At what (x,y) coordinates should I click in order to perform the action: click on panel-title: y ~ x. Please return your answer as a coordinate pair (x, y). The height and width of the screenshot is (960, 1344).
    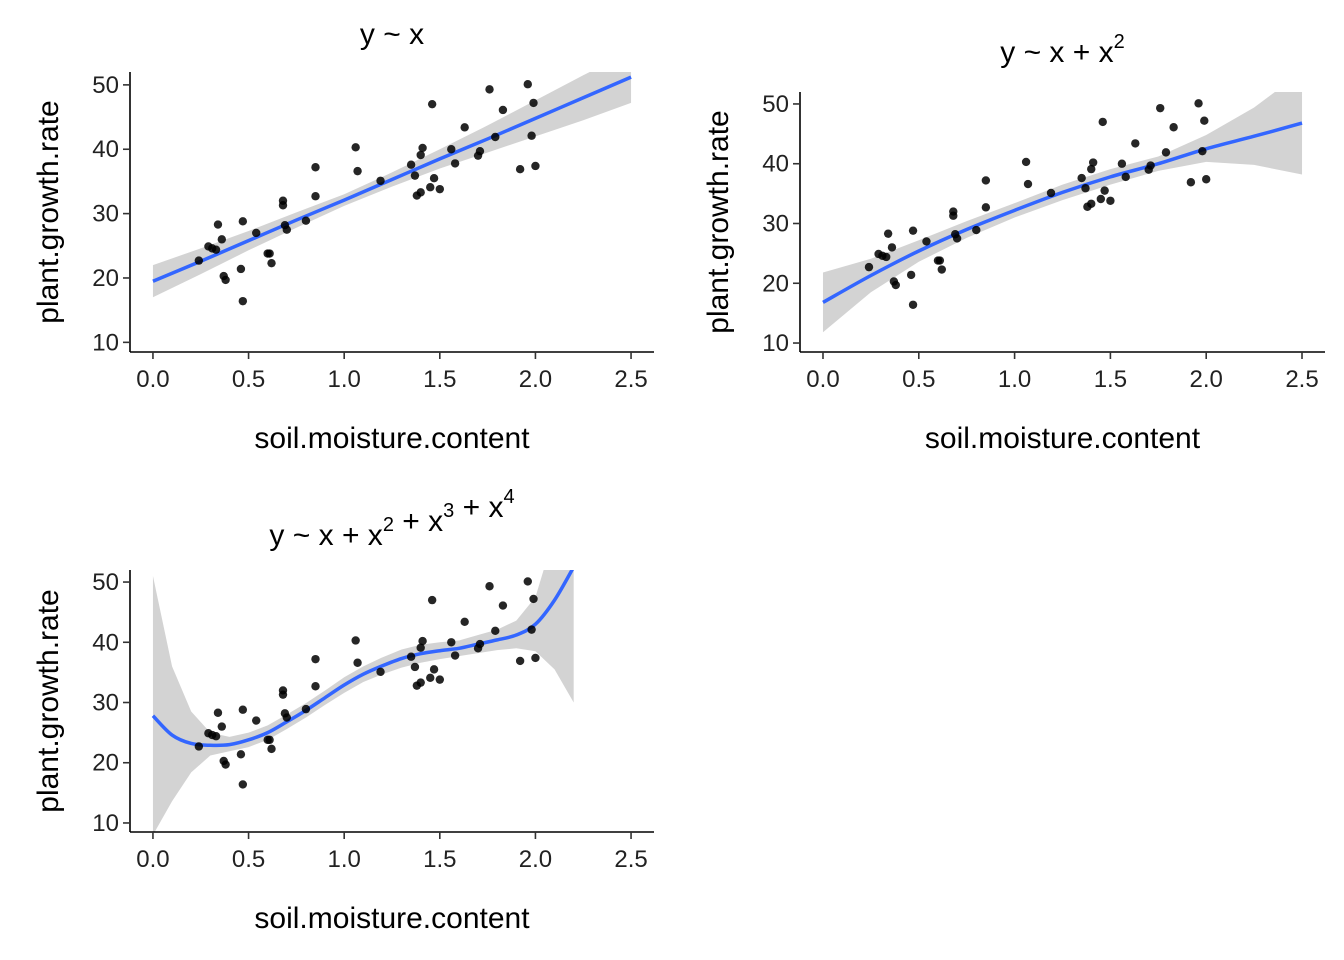
    Looking at the image, I should click on (392, 34).